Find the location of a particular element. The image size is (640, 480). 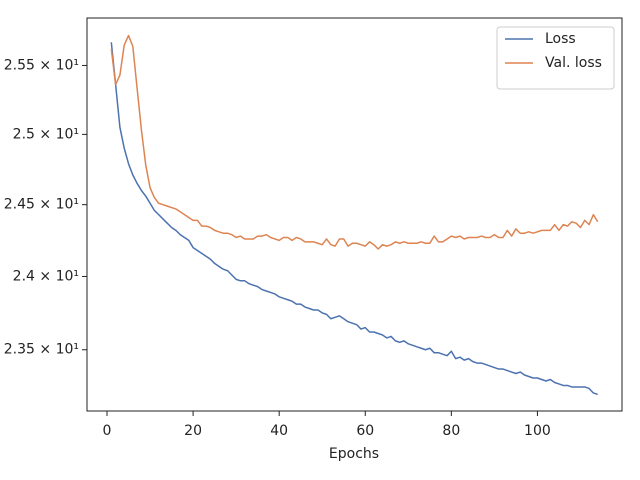

x-axis-label: Epochs is located at coordinates (354, 454).